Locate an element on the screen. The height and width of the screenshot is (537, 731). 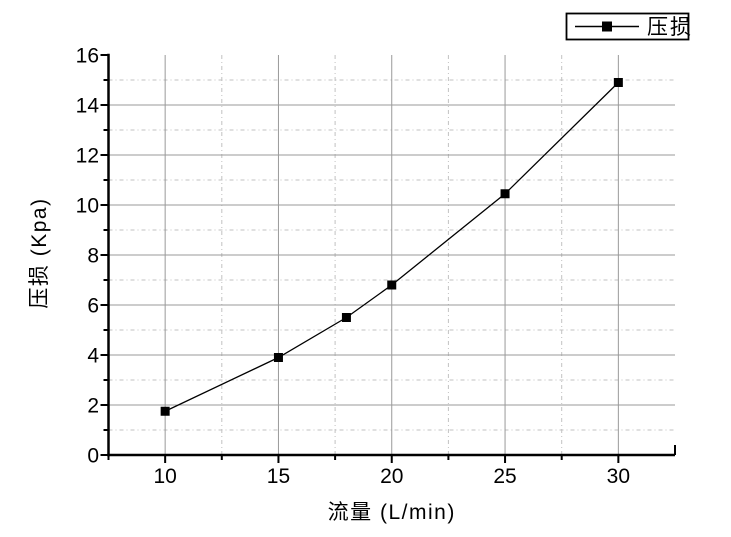
y-tick-label: 0 is located at coordinates (93, 456).